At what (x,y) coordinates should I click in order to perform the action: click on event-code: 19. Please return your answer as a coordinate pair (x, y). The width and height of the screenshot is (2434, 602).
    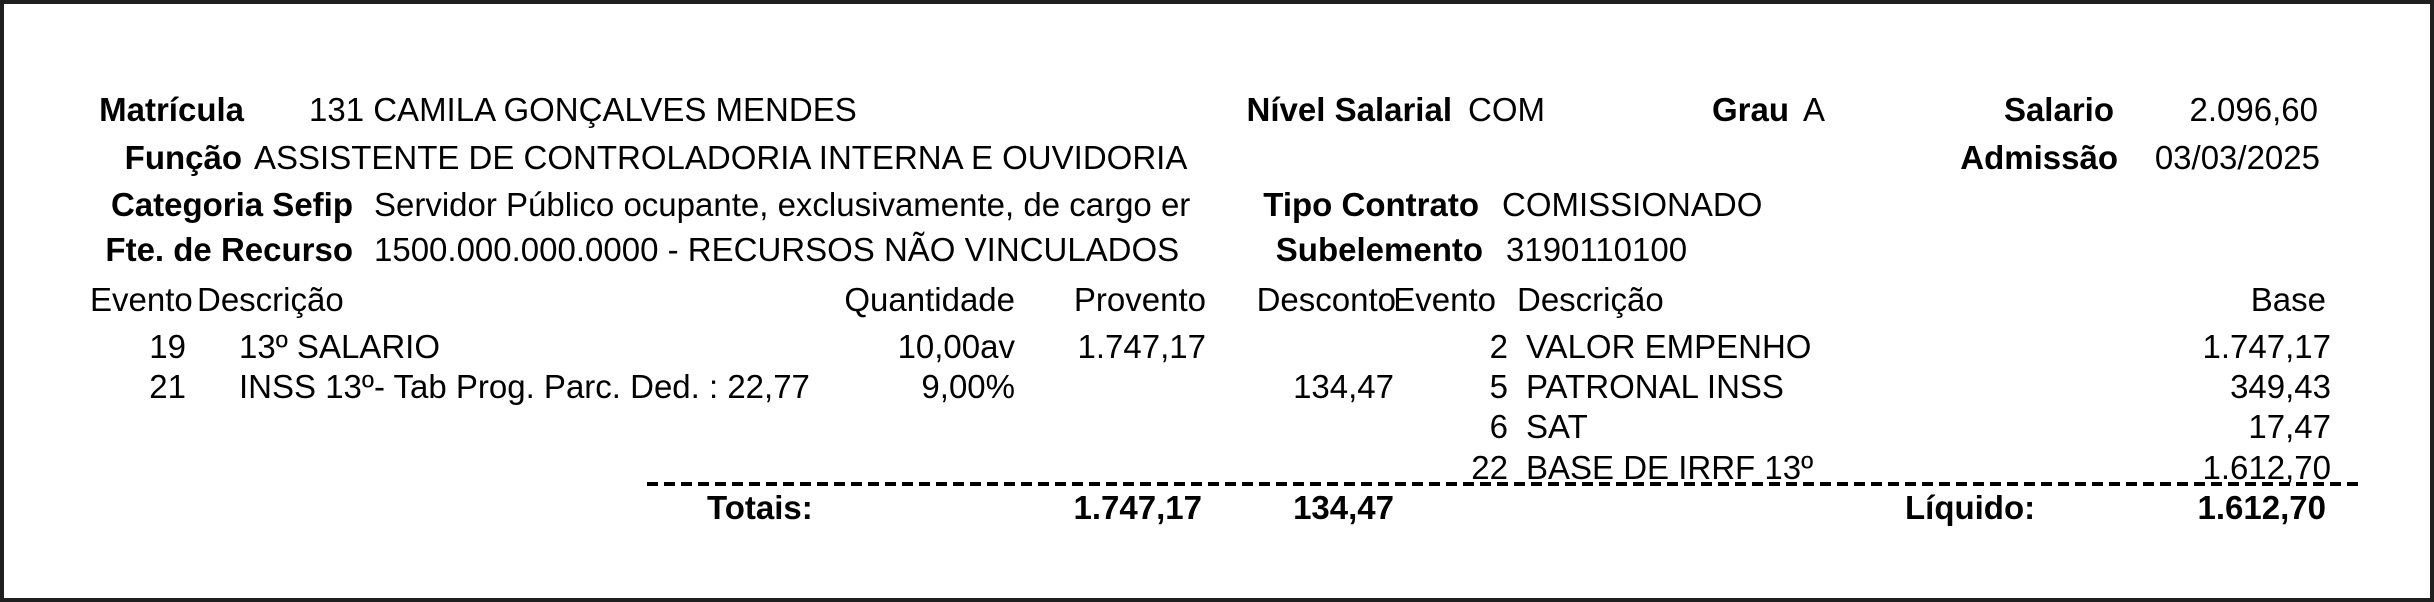
    Looking at the image, I should click on (167, 346).